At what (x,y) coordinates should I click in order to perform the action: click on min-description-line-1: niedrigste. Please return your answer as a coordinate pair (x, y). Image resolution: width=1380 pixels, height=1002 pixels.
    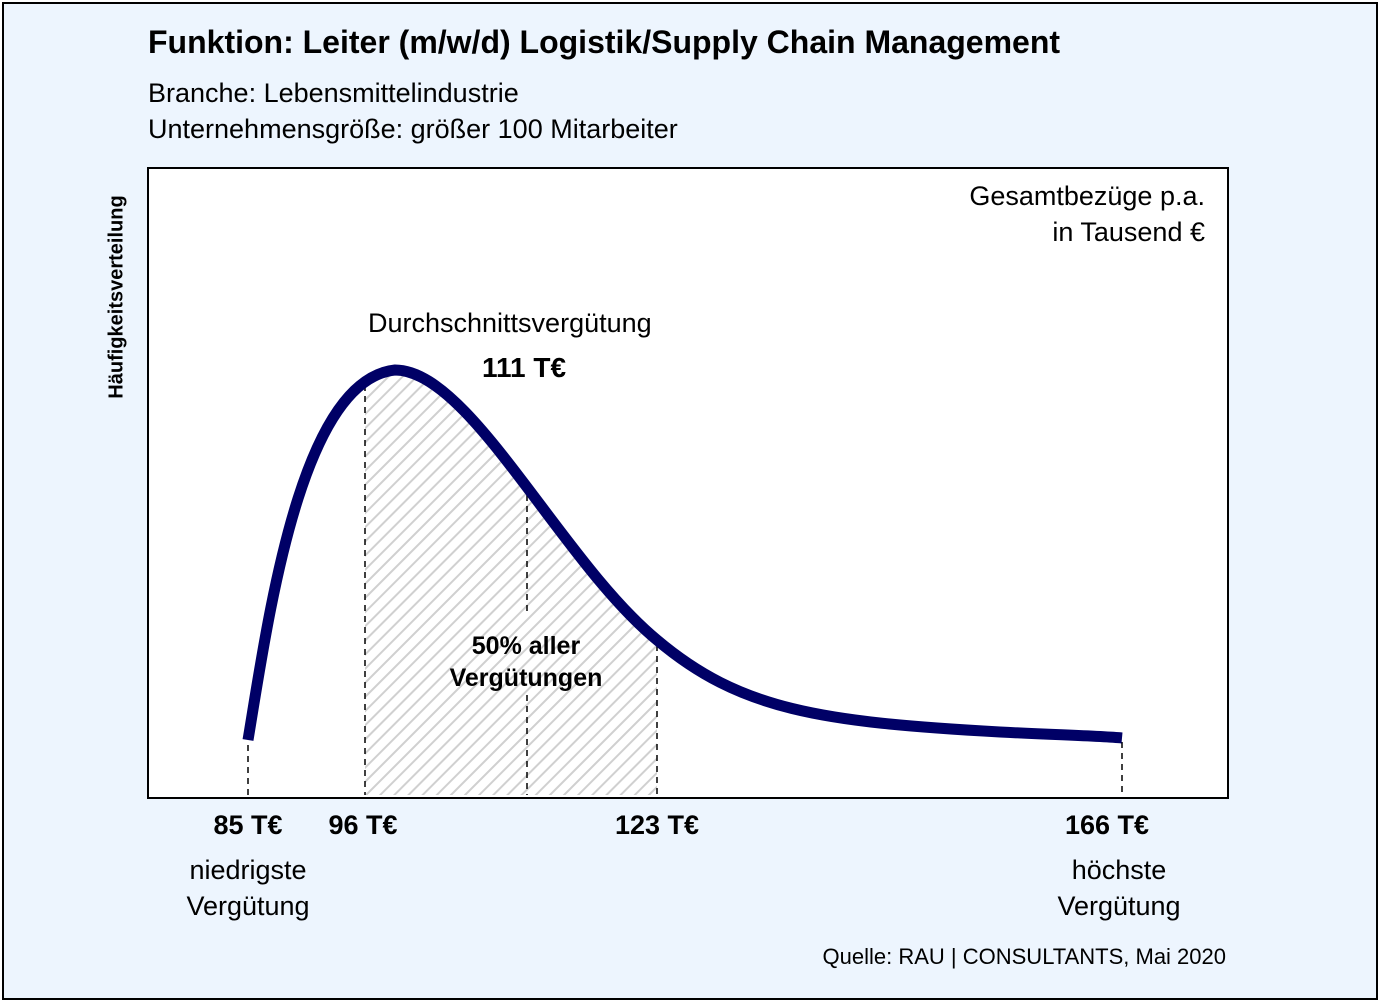
    Looking at the image, I should click on (248, 870).